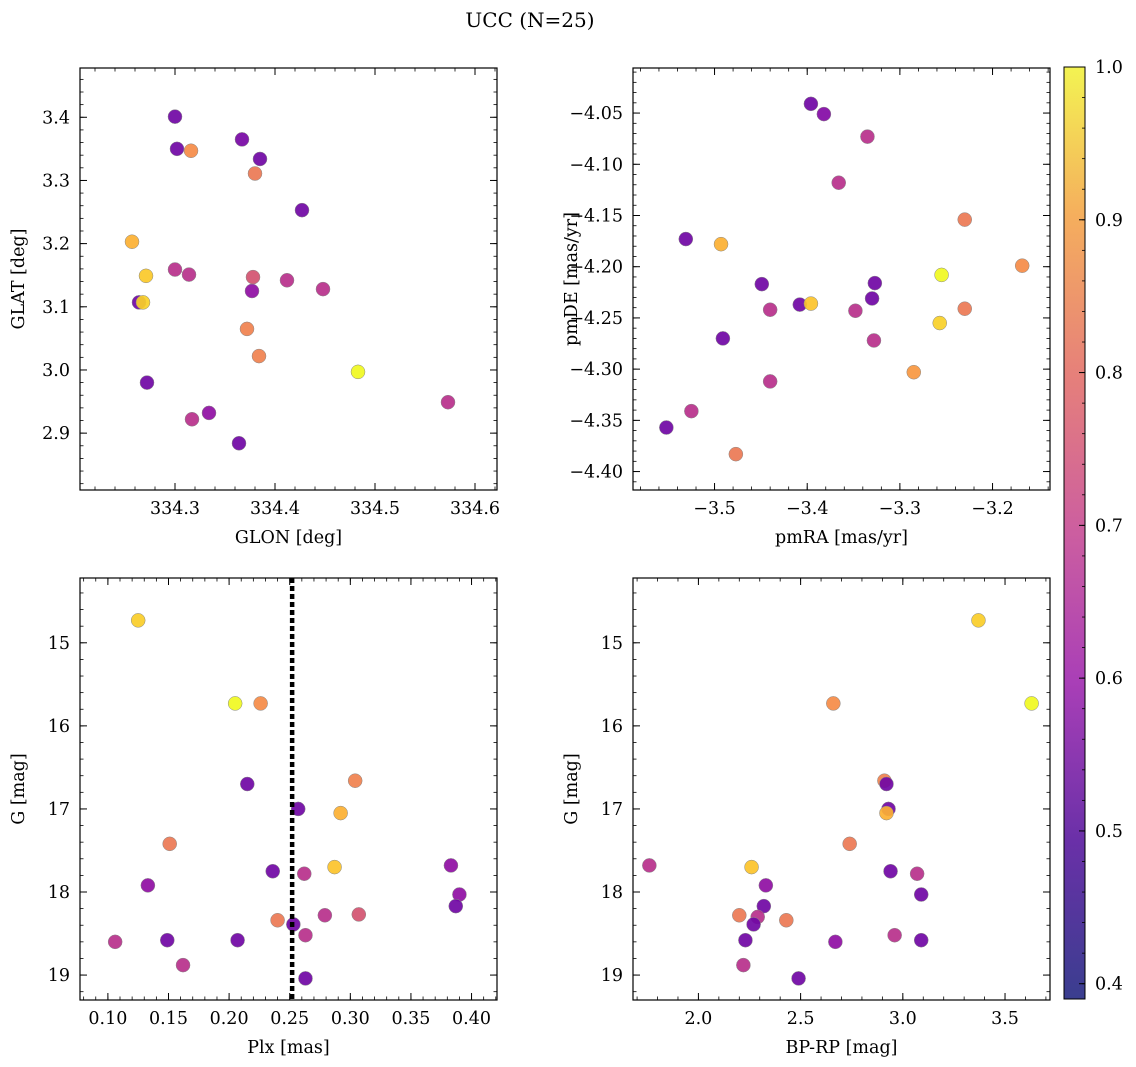 The height and width of the screenshot is (1067, 1136). Describe the element at coordinates (1109, 985) in the screenshot. I see `colorbar-tick-label: 0.4` at that location.